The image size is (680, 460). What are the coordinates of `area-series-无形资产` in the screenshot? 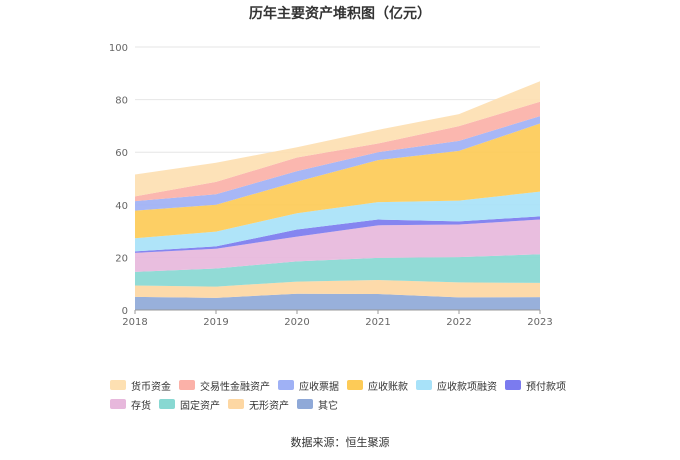 It's located at (337, 289).